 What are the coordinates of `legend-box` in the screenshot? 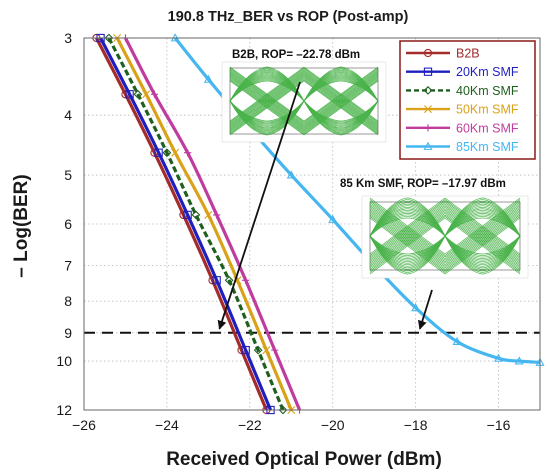 It's located at (467, 100).